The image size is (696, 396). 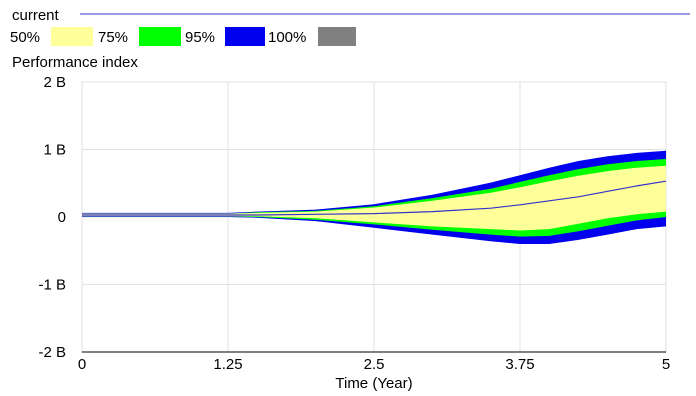 I want to click on legend-label-50: 50%, so click(x=25, y=37).